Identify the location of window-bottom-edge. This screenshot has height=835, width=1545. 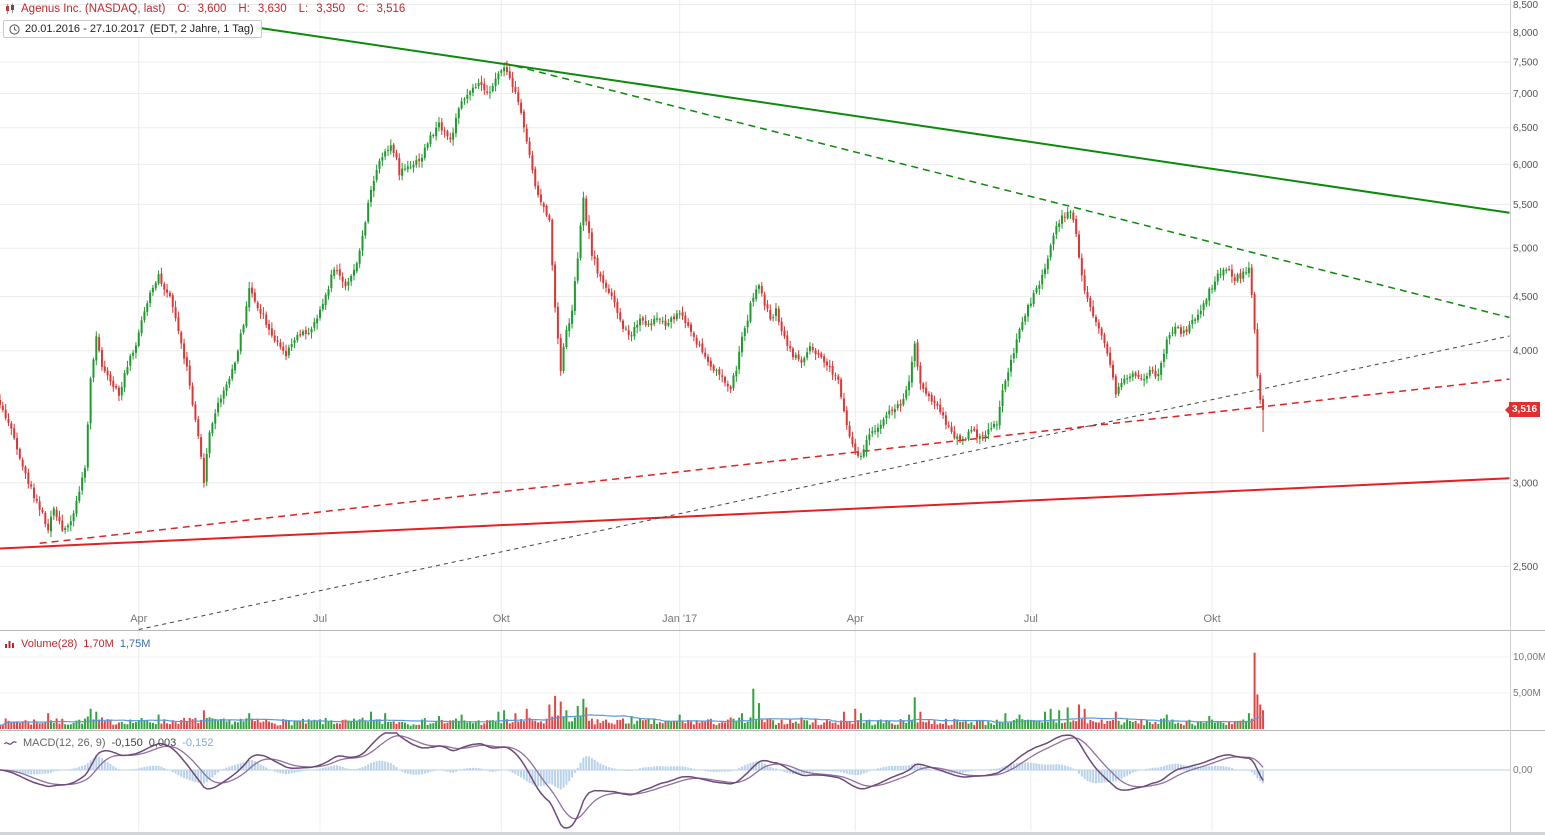
(772, 833).